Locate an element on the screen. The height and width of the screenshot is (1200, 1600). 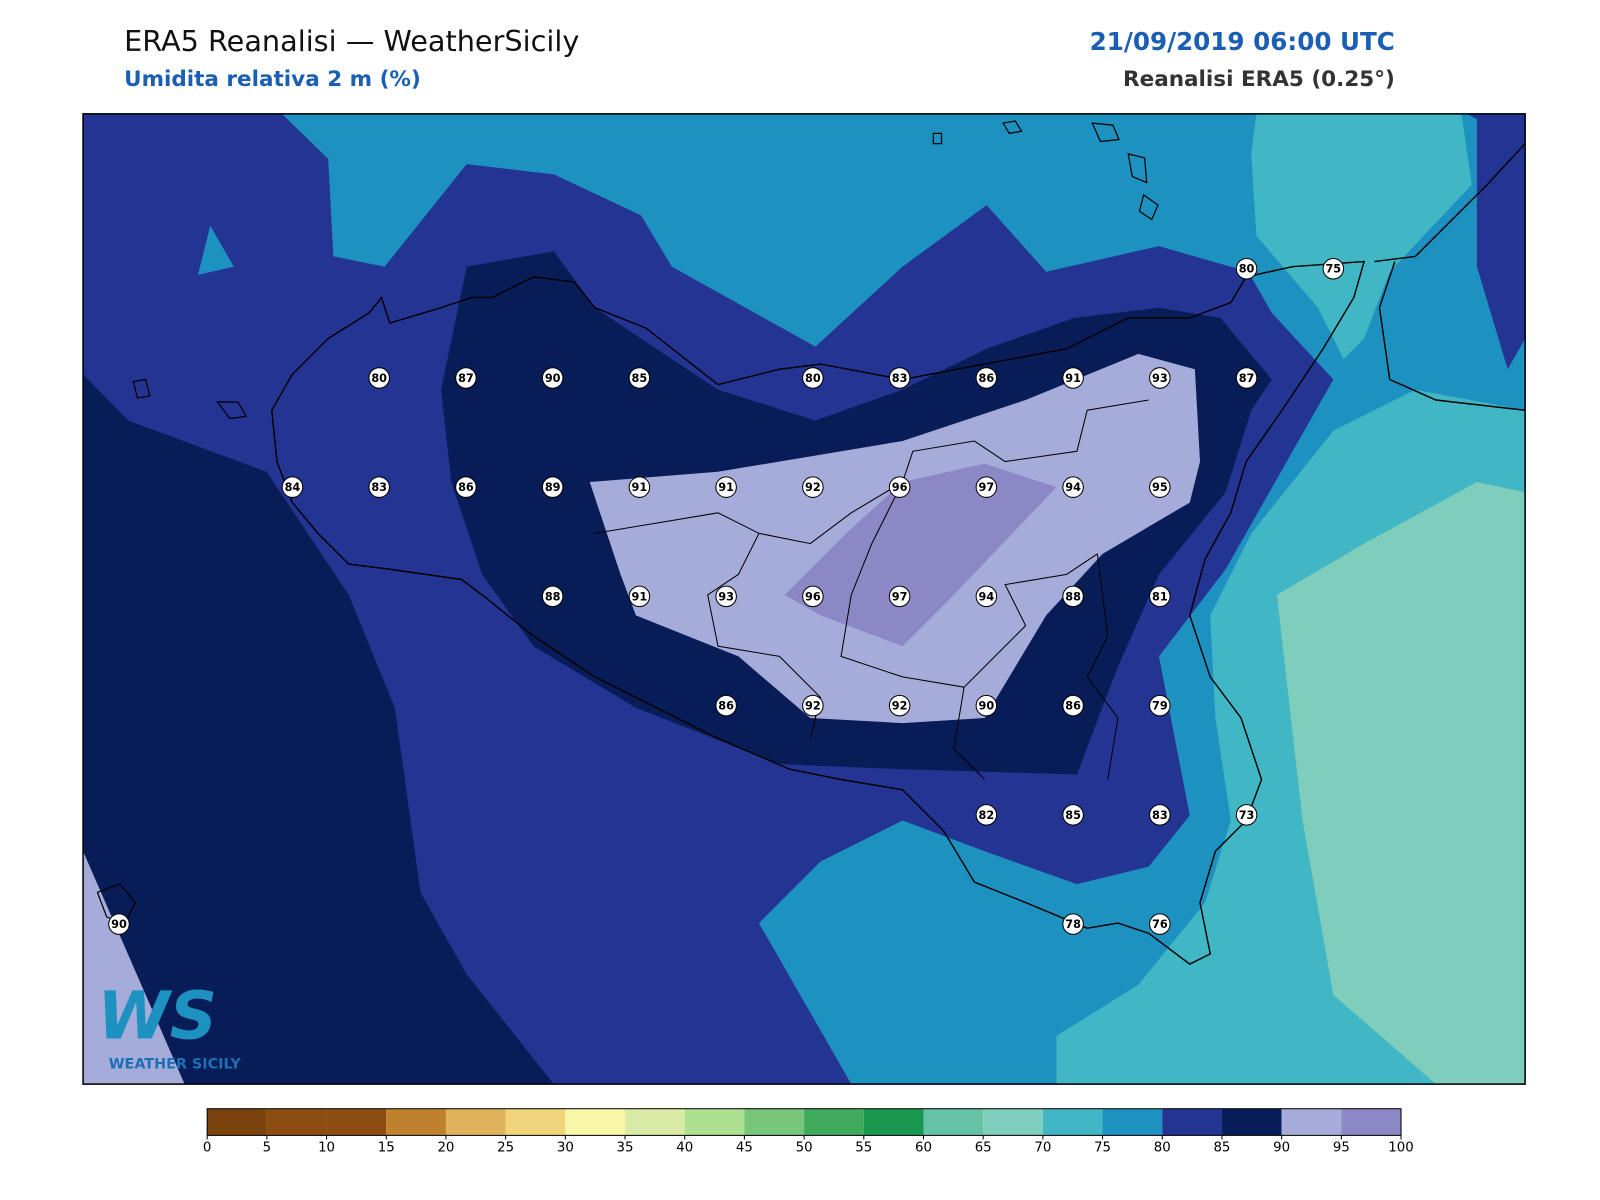
logo-mark: WS is located at coordinates (157, 1017).